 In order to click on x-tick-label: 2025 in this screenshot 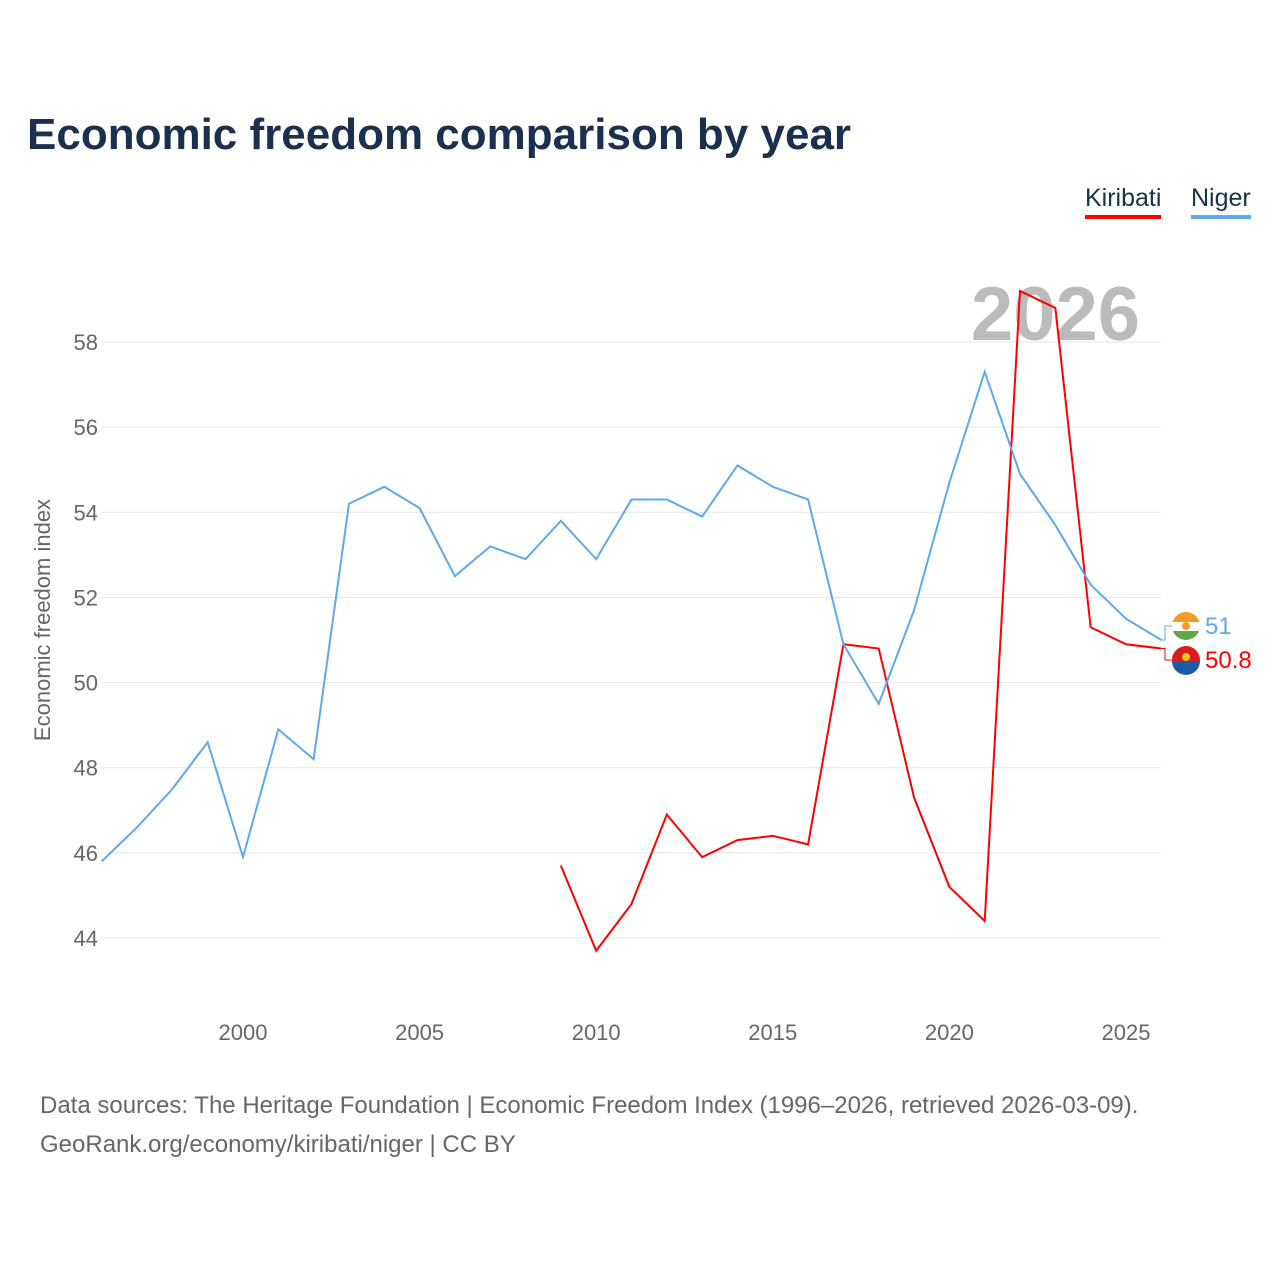, I will do `click(1126, 1032)`.